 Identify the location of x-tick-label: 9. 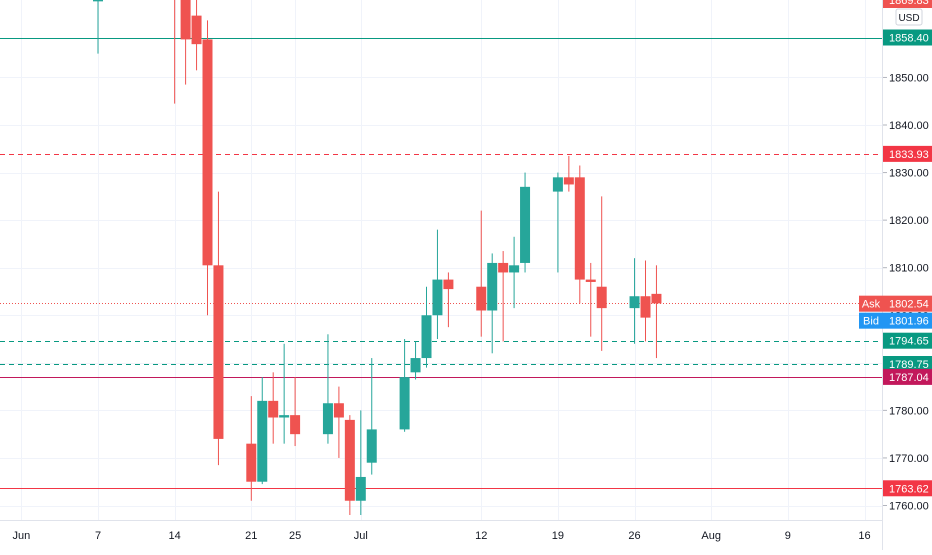
(788, 536).